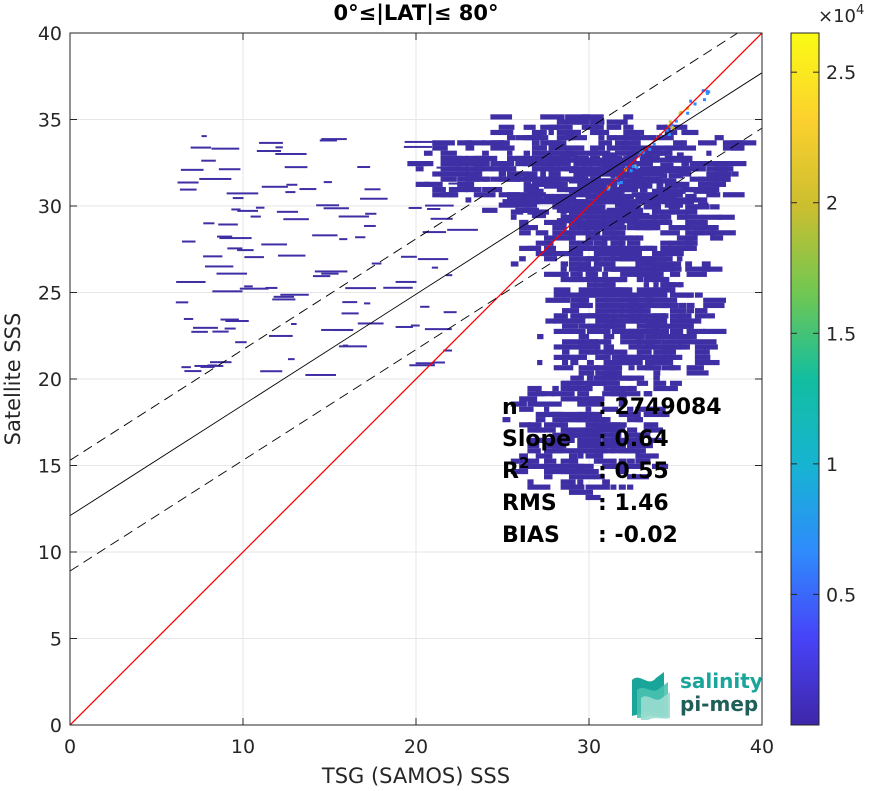 The width and height of the screenshot is (873, 791). I want to click on colorbar-tick-label: 1.5, so click(841, 334).